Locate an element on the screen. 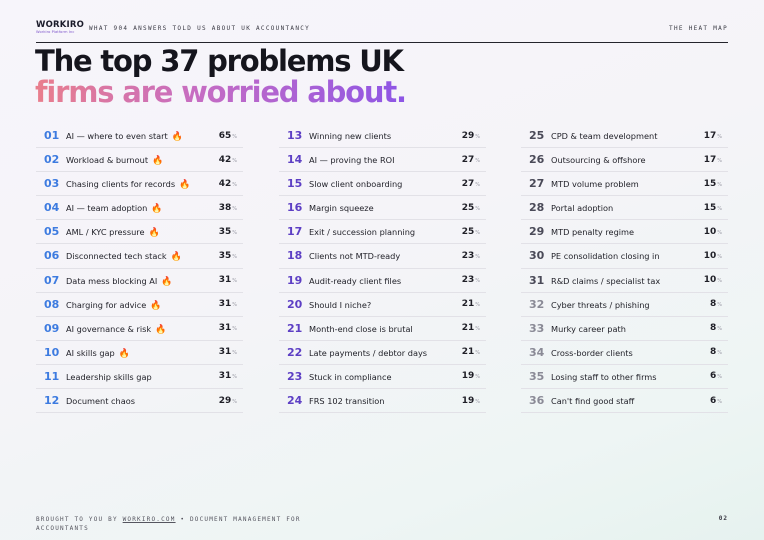 This screenshot has height=540, width=764. rank-number: 21 is located at coordinates (295, 328).